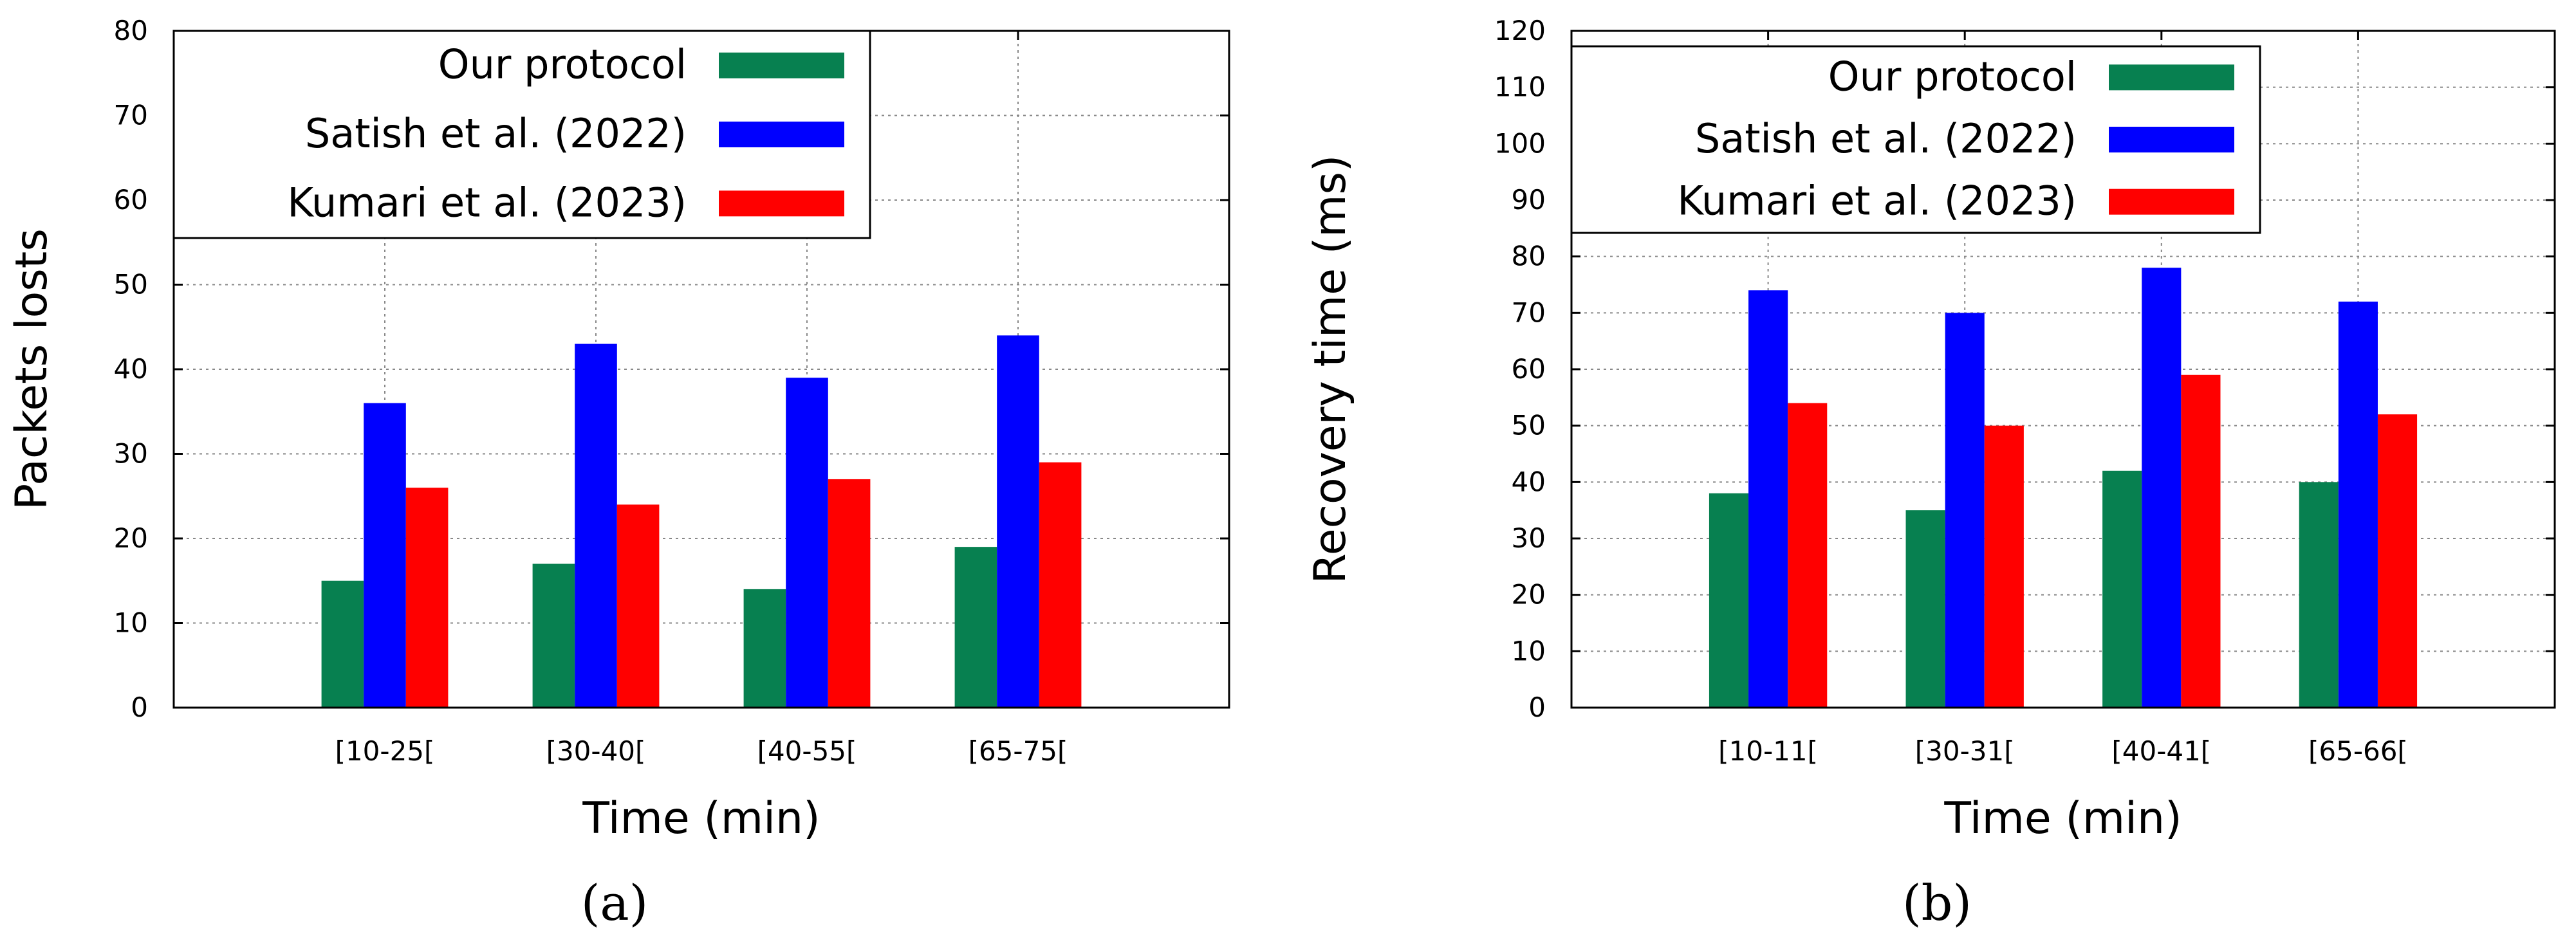 This screenshot has height=945, width=2576. What do you see at coordinates (1937, 903) in the screenshot?
I see `subfigure-caption: (b)` at bounding box center [1937, 903].